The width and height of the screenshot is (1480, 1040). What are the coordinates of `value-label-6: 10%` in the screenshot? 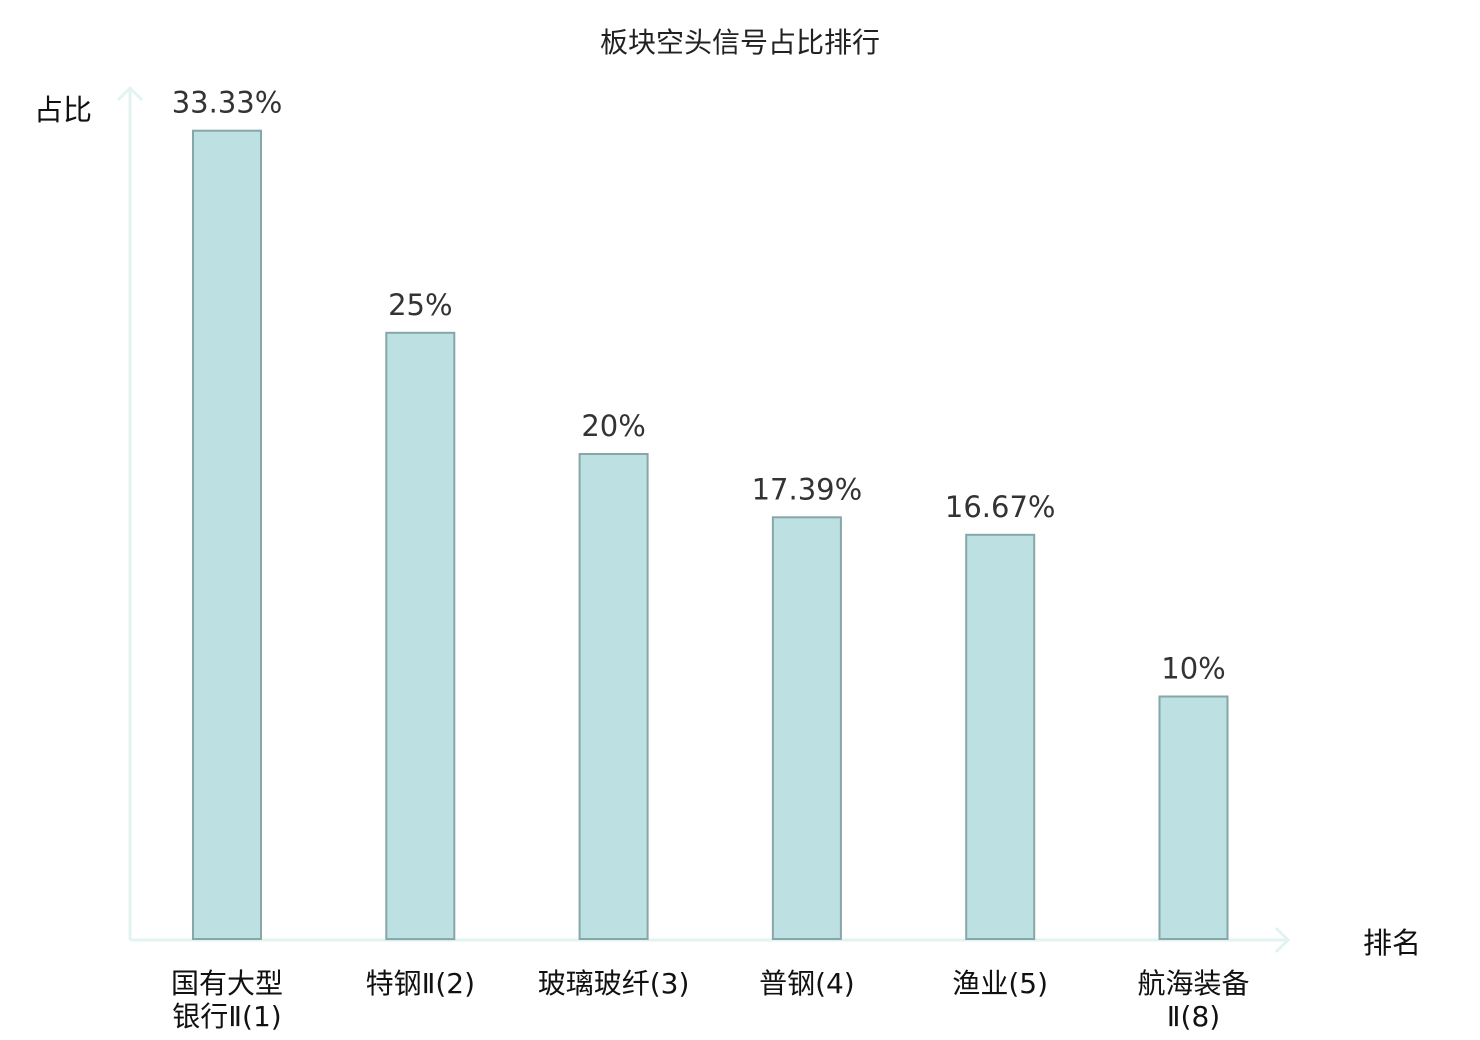 It's located at (1193, 669).